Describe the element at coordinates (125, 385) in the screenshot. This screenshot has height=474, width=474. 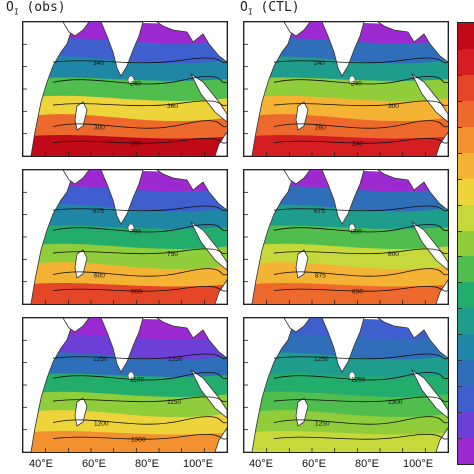
I see `map-canvas: 1250 1100 1150 1200 1300 1250` at that location.